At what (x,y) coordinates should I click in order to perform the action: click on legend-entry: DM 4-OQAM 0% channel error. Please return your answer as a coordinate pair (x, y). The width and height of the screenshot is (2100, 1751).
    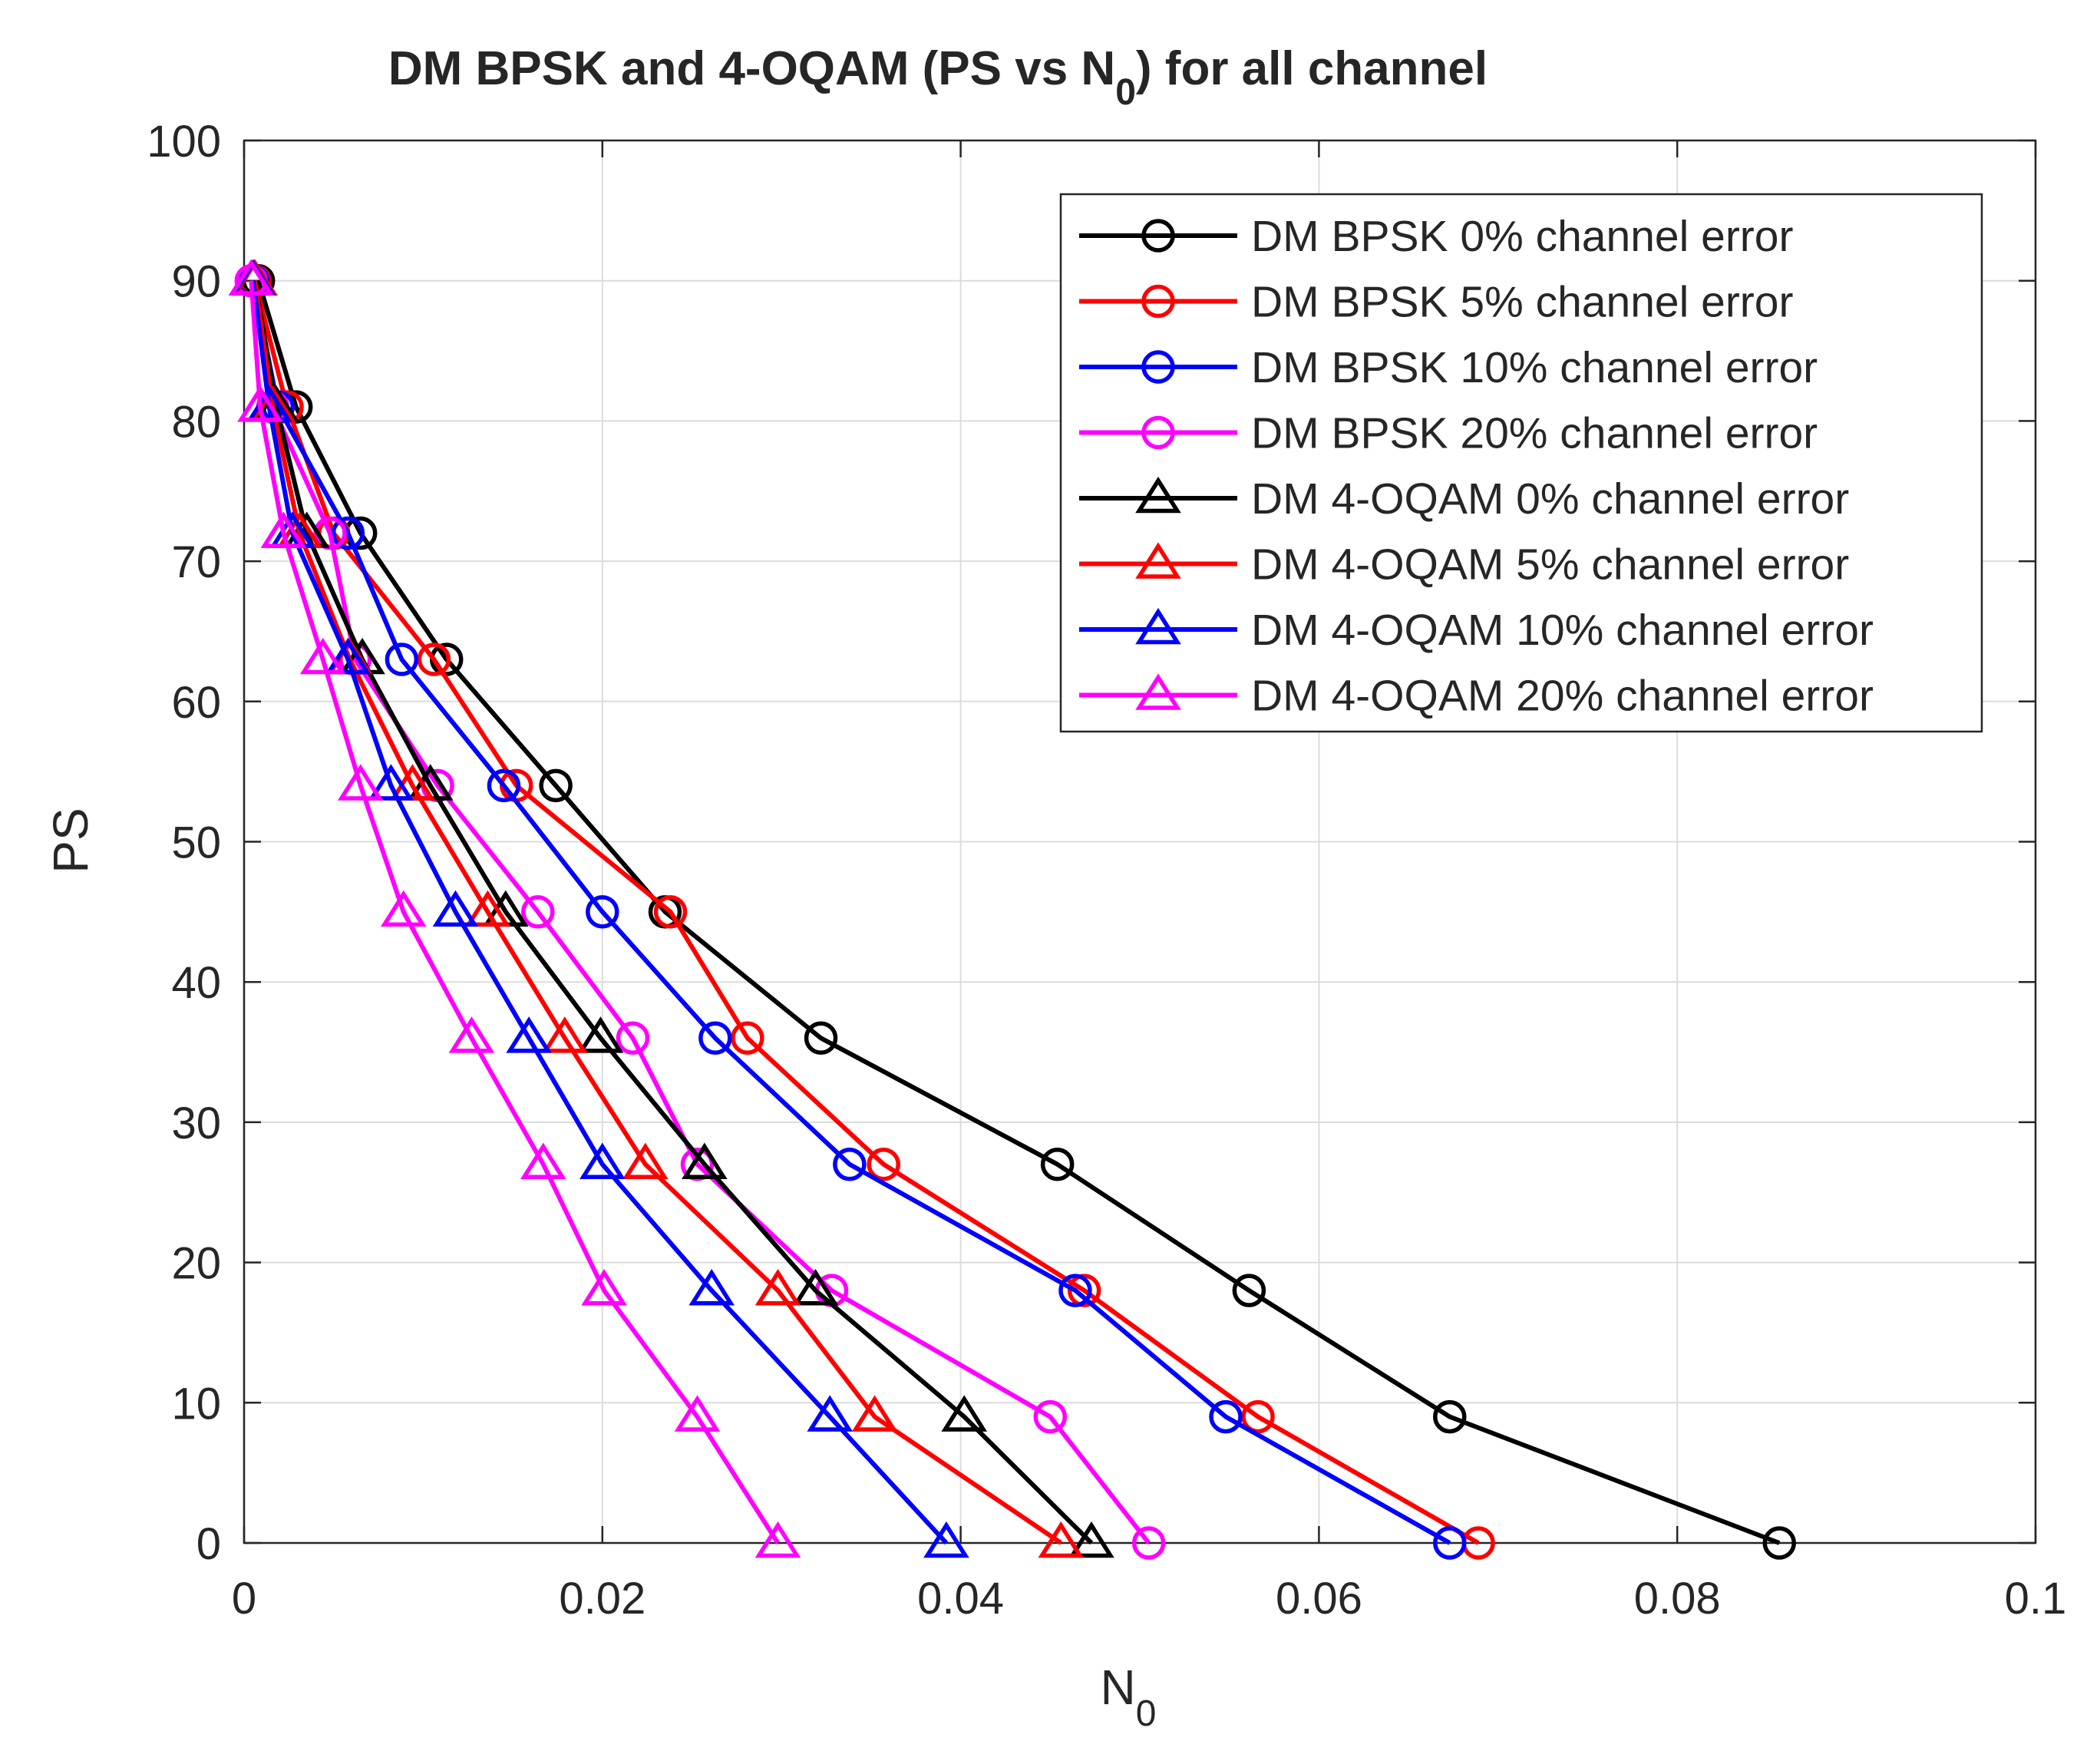
    Looking at the image, I should click on (1464, 499).